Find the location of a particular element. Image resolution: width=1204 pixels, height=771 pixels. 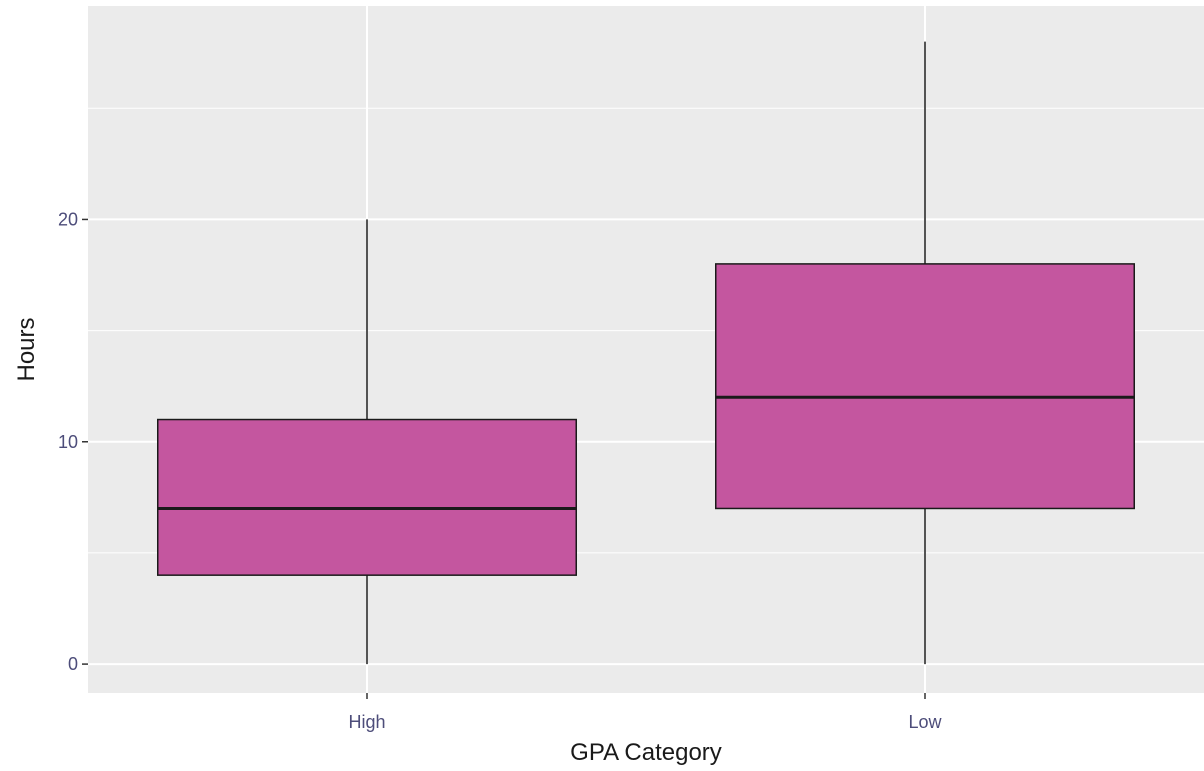

x-axis-title: GPA Category is located at coordinates (646, 752).